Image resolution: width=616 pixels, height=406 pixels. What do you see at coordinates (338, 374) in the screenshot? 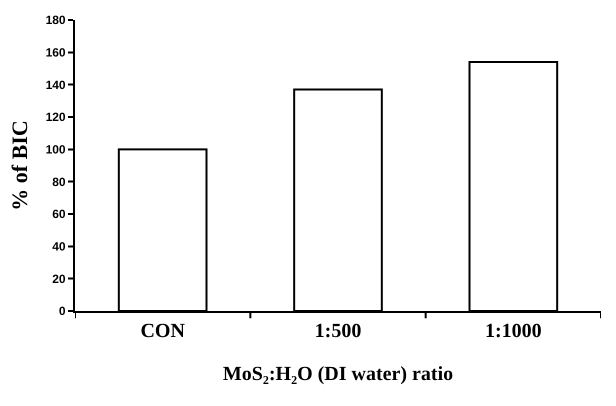
I see `x-axis-title: MoS₂:H₂O (DI water) ratio` at bounding box center [338, 374].